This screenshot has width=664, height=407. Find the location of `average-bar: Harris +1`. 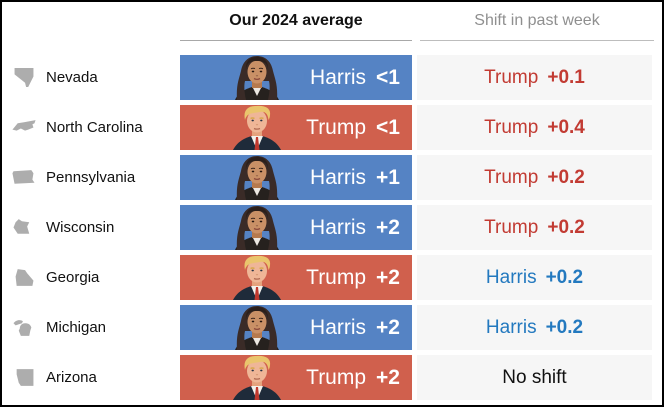

average-bar: Harris +1 is located at coordinates (296, 177).